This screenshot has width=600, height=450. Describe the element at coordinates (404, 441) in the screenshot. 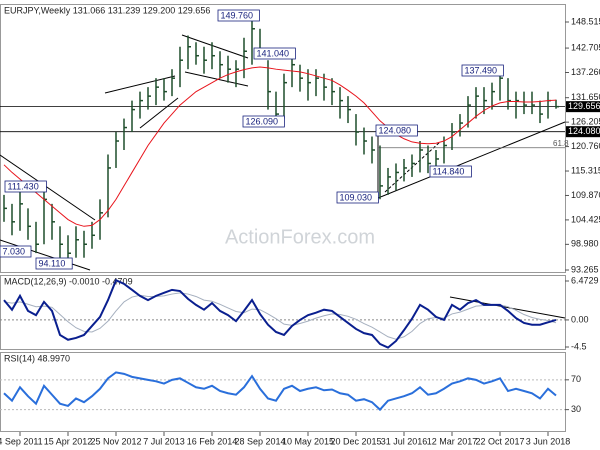

I see `x-tick-label: 31 Jul 2016` at that location.